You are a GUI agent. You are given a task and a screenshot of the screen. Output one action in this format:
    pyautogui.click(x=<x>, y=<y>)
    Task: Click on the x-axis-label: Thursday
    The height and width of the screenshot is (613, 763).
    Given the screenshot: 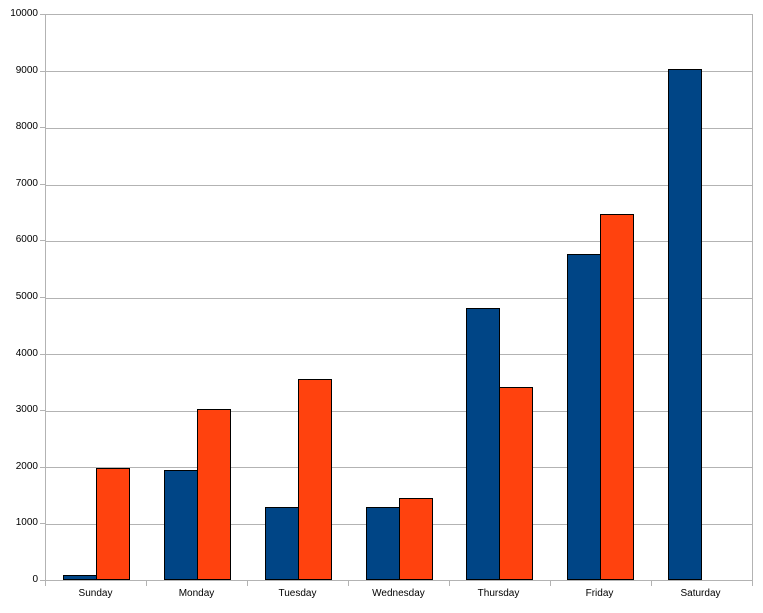 What is the action you would take?
    pyautogui.click(x=498, y=593)
    